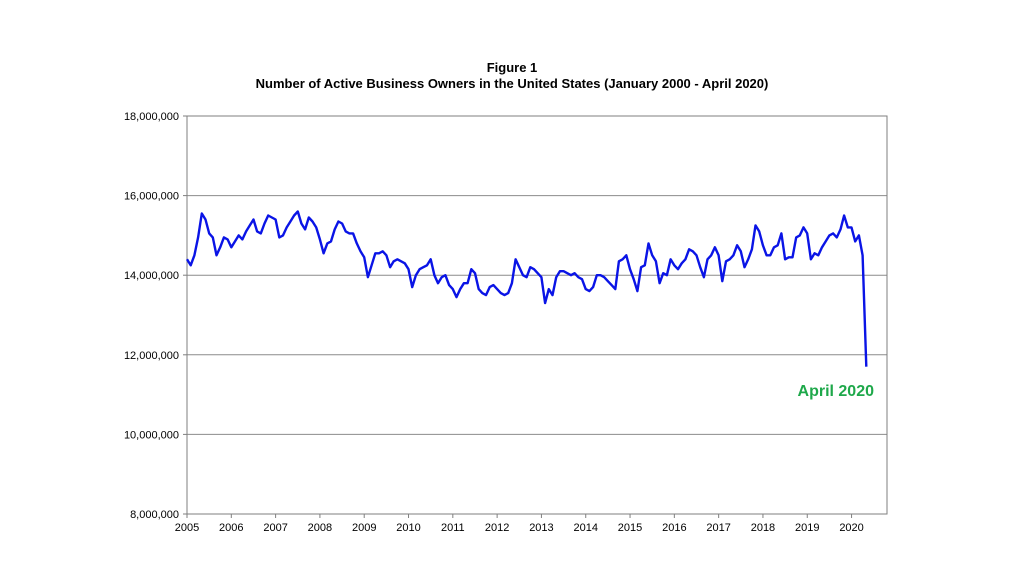 The image size is (1024, 576). What do you see at coordinates (674, 528) in the screenshot?
I see `x-tick-label: 2016` at bounding box center [674, 528].